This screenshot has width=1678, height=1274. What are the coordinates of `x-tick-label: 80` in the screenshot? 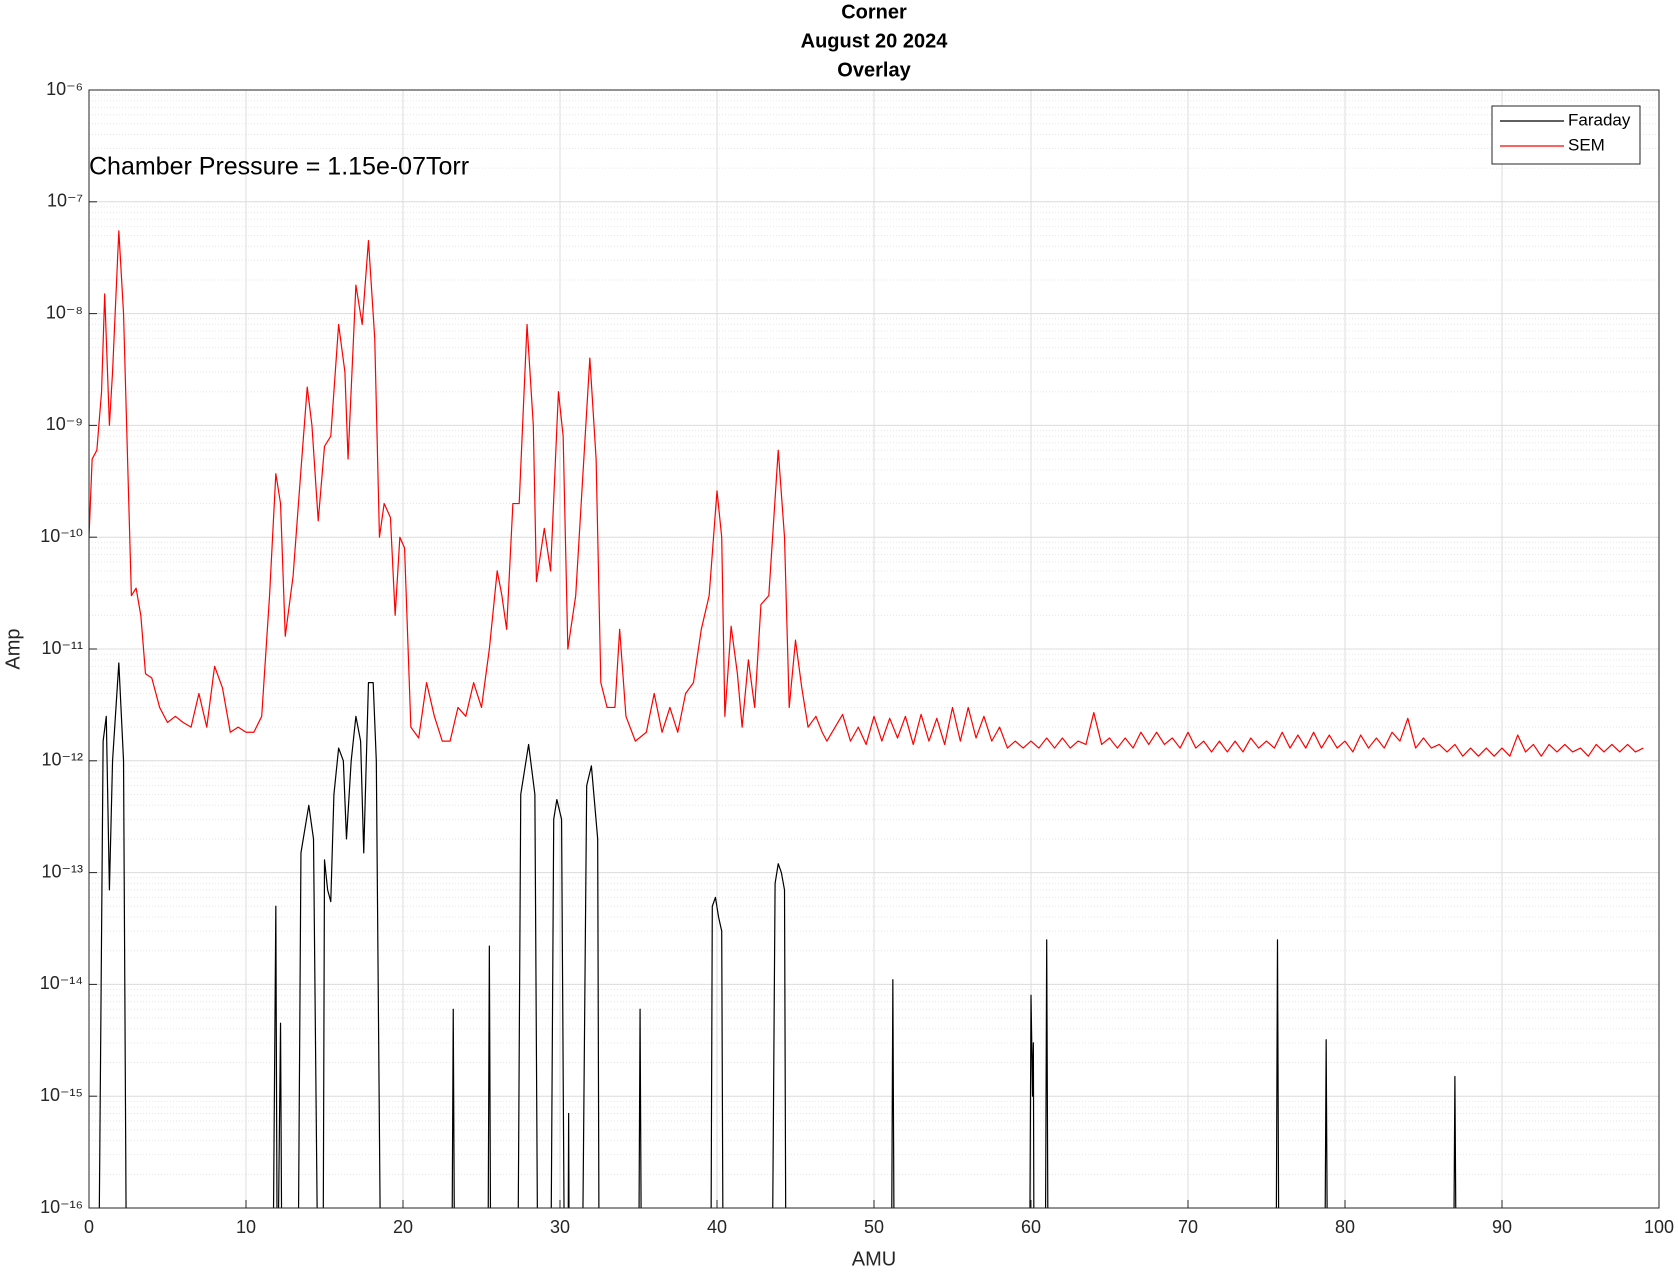 It's located at (1345, 1227).